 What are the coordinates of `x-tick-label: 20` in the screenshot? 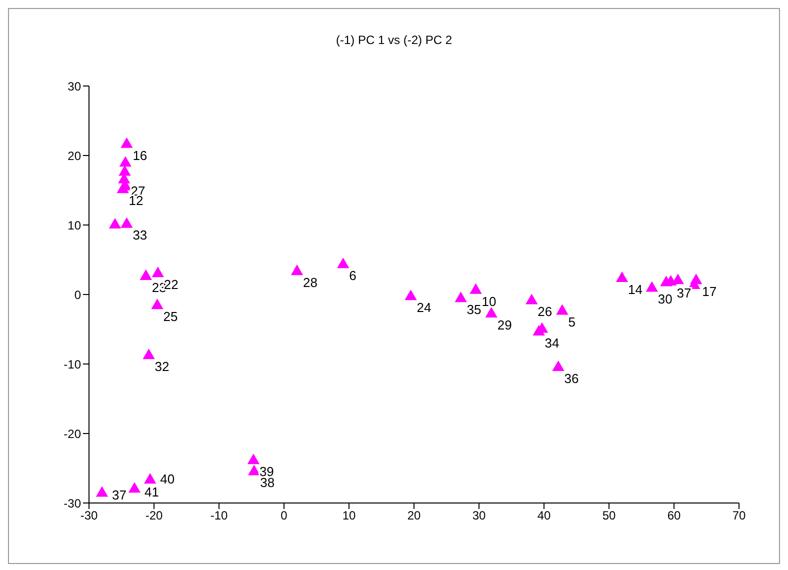 It's located at (414, 515).